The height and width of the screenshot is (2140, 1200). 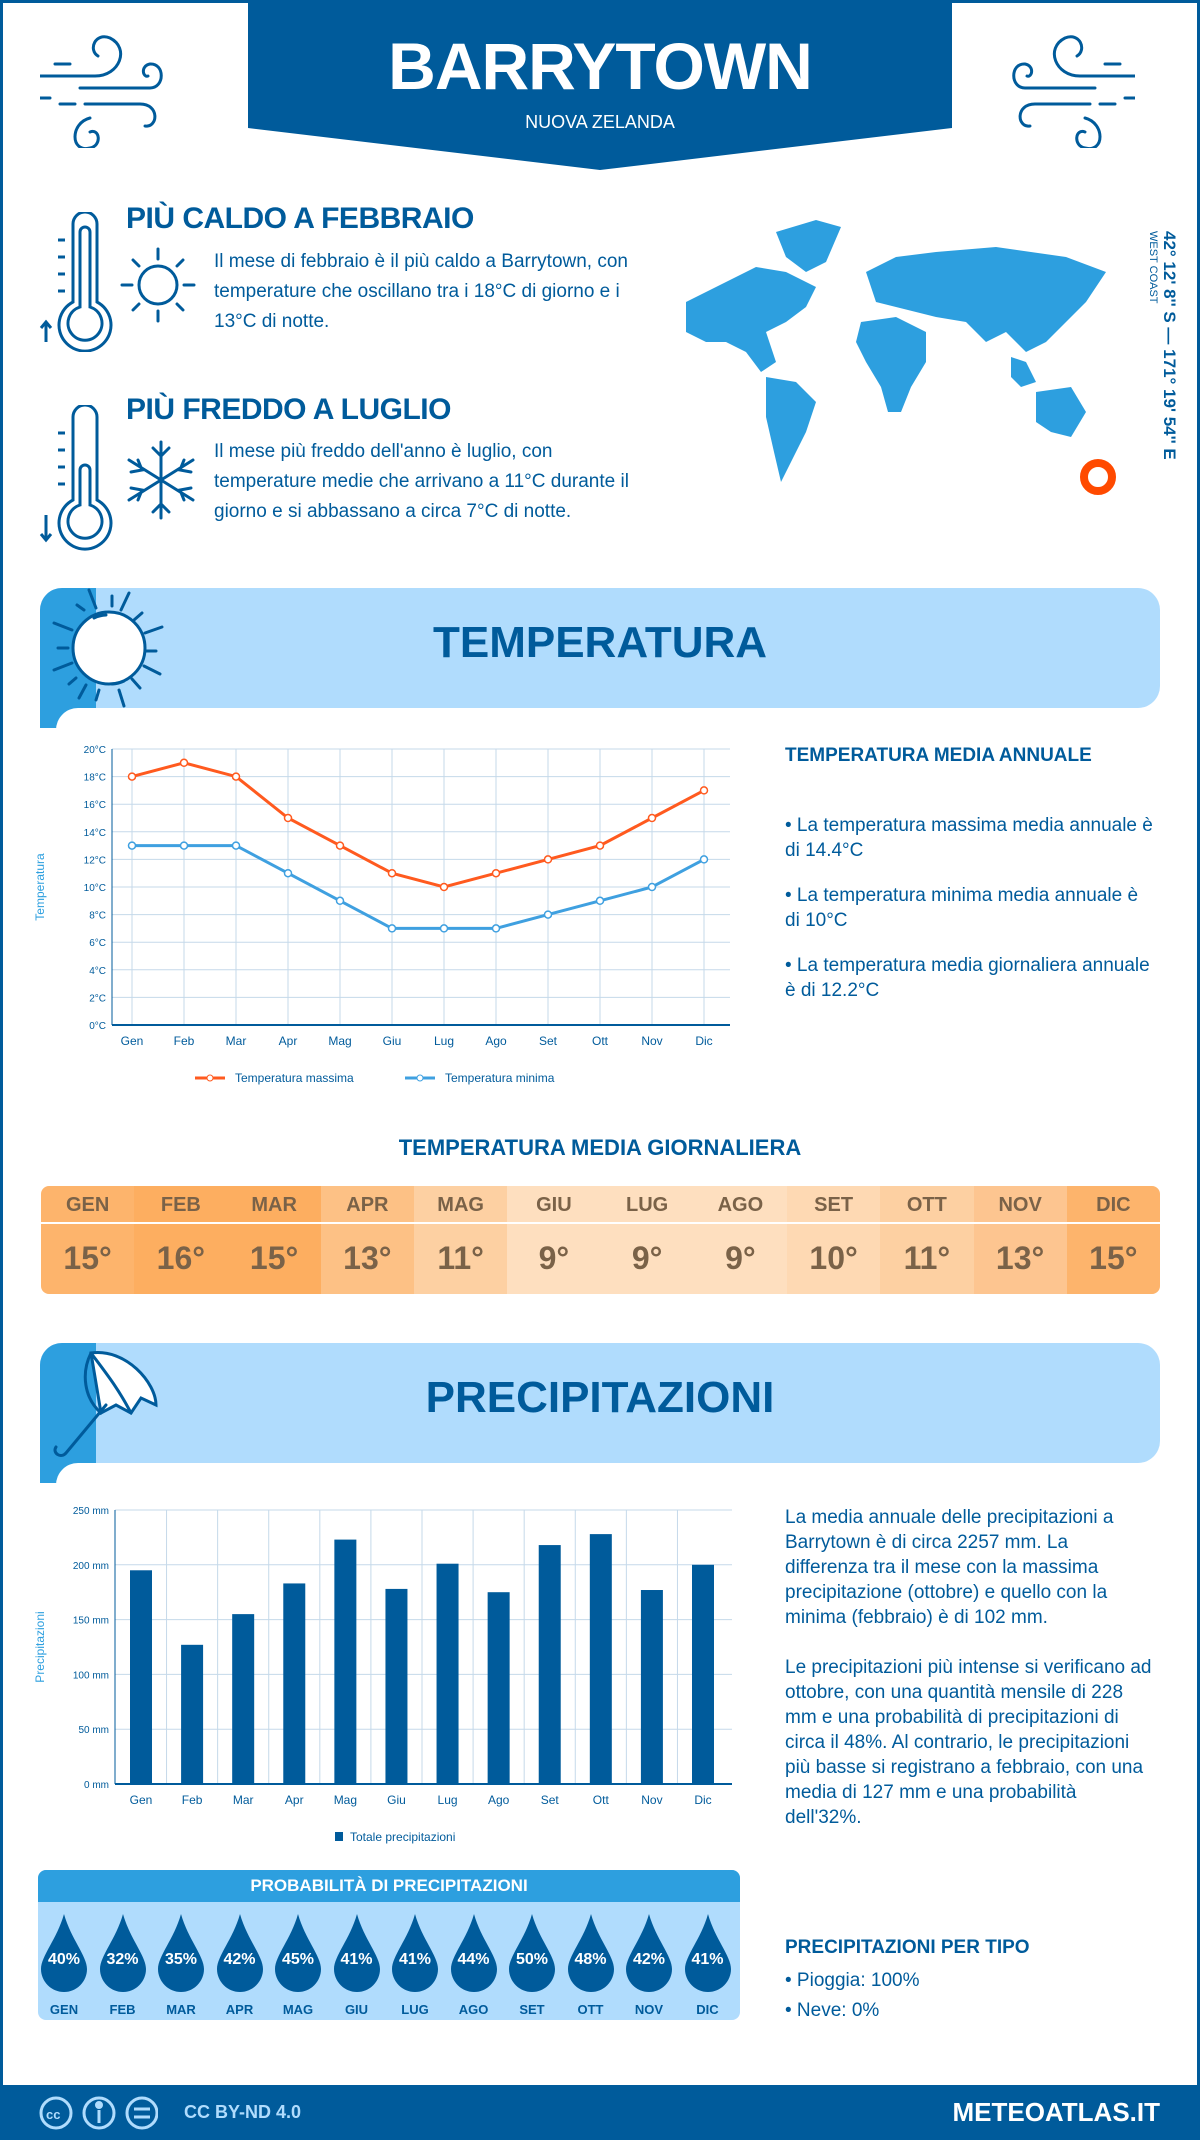 What do you see at coordinates (707, 1965) in the screenshot?
I see `probability-drop: 41% DIC` at bounding box center [707, 1965].